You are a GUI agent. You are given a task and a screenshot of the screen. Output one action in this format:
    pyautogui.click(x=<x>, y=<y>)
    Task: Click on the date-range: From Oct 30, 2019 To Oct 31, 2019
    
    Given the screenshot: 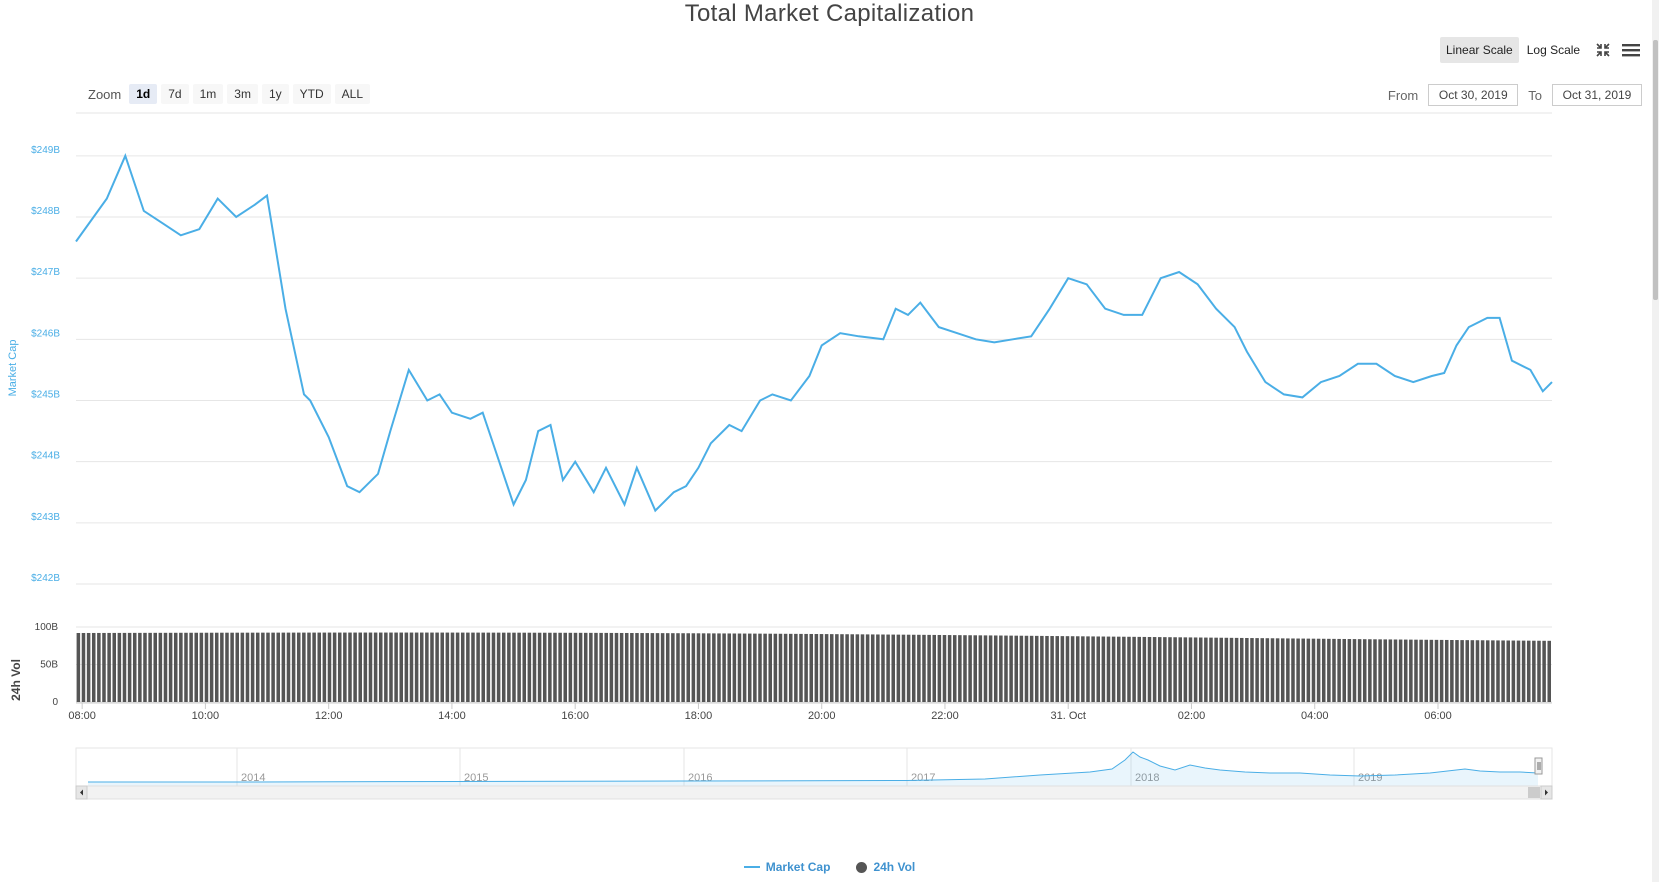 What is the action you would take?
    pyautogui.click(x=1515, y=95)
    